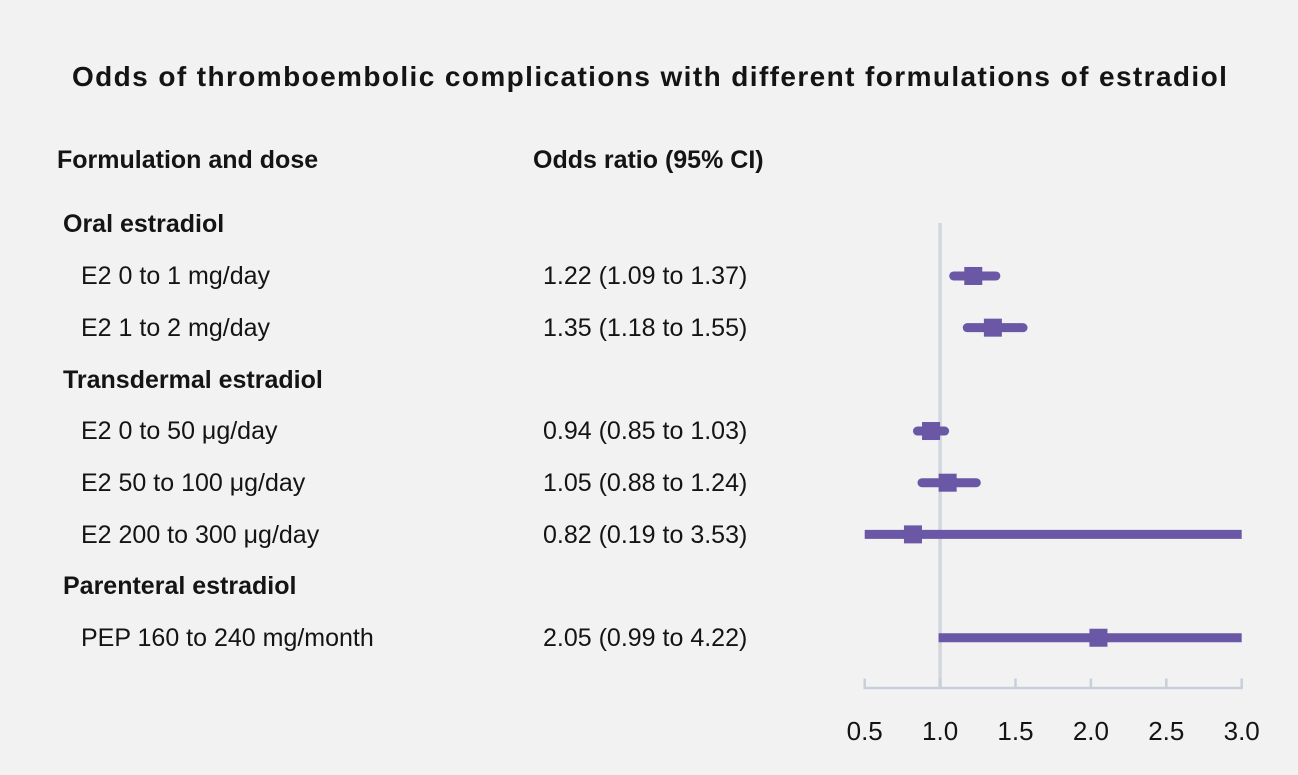 The width and height of the screenshot is (1298, 775). I want to click on row-label-e2-1-2-mg: E2 1 to 2 mg/day, so click(176, 328).